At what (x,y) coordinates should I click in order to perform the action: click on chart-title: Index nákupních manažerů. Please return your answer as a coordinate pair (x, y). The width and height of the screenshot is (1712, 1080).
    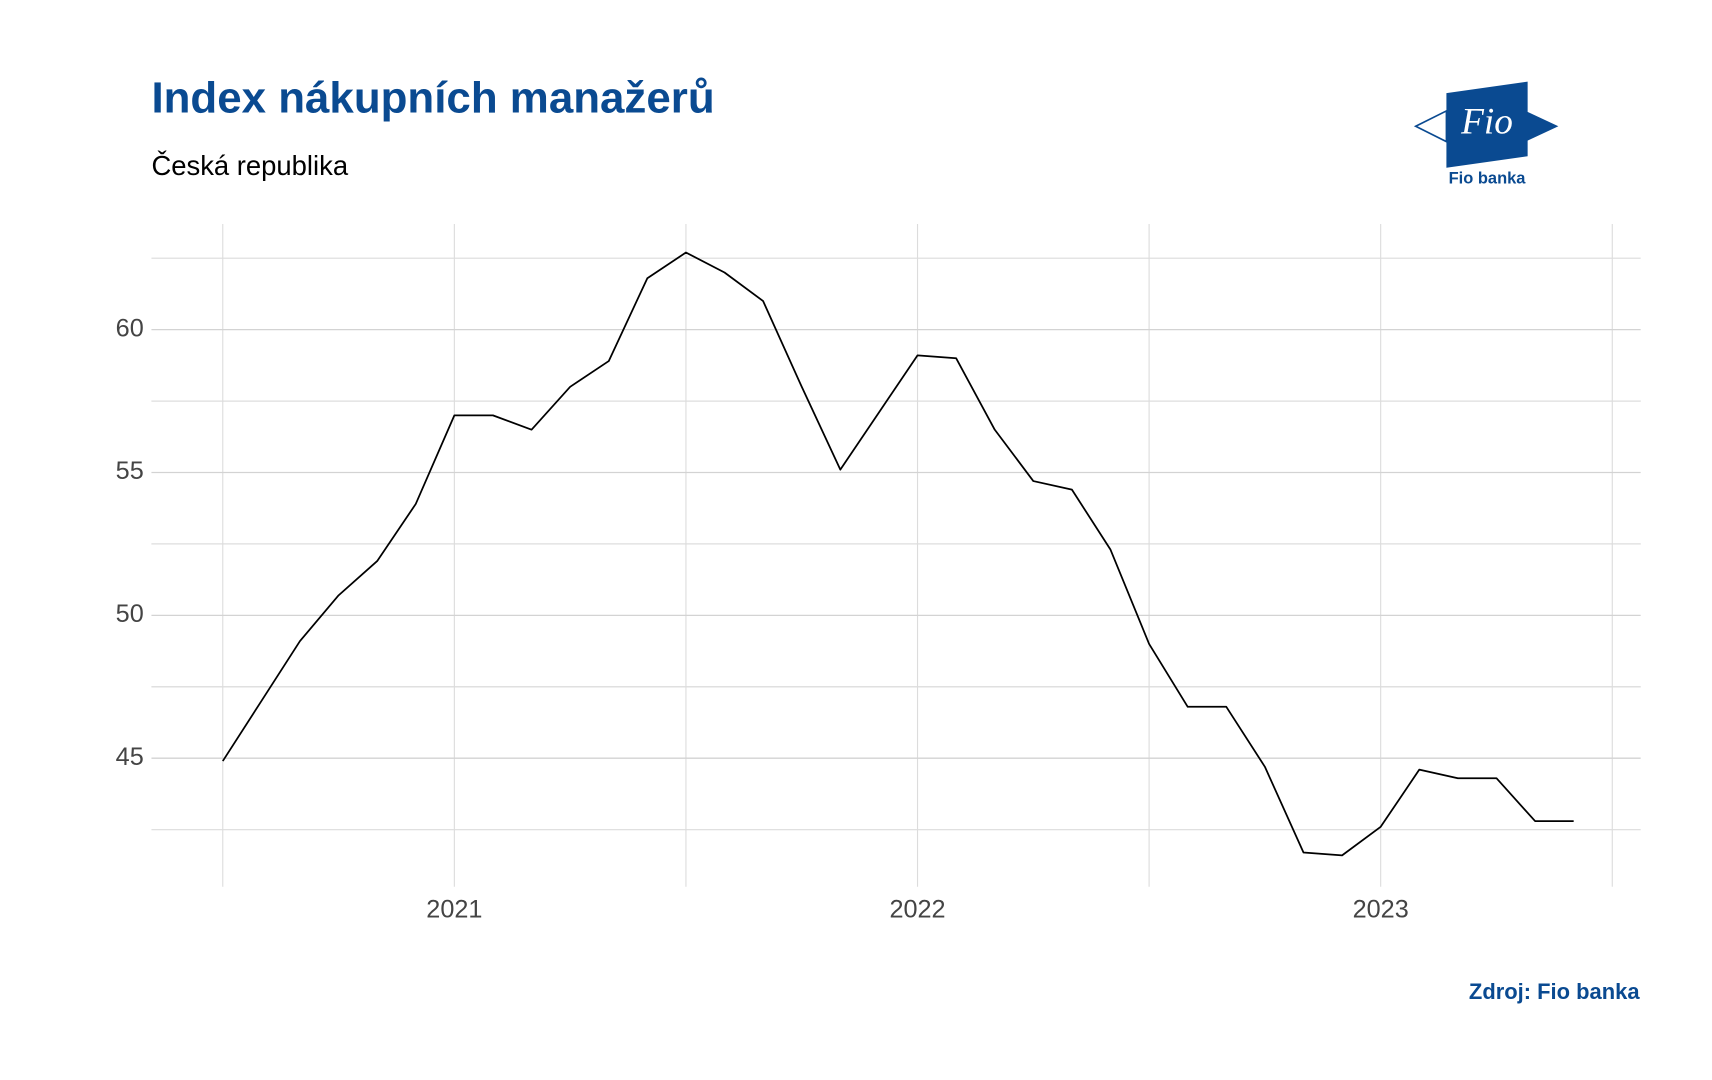
    Looking at the image, I should click on (432, 98).